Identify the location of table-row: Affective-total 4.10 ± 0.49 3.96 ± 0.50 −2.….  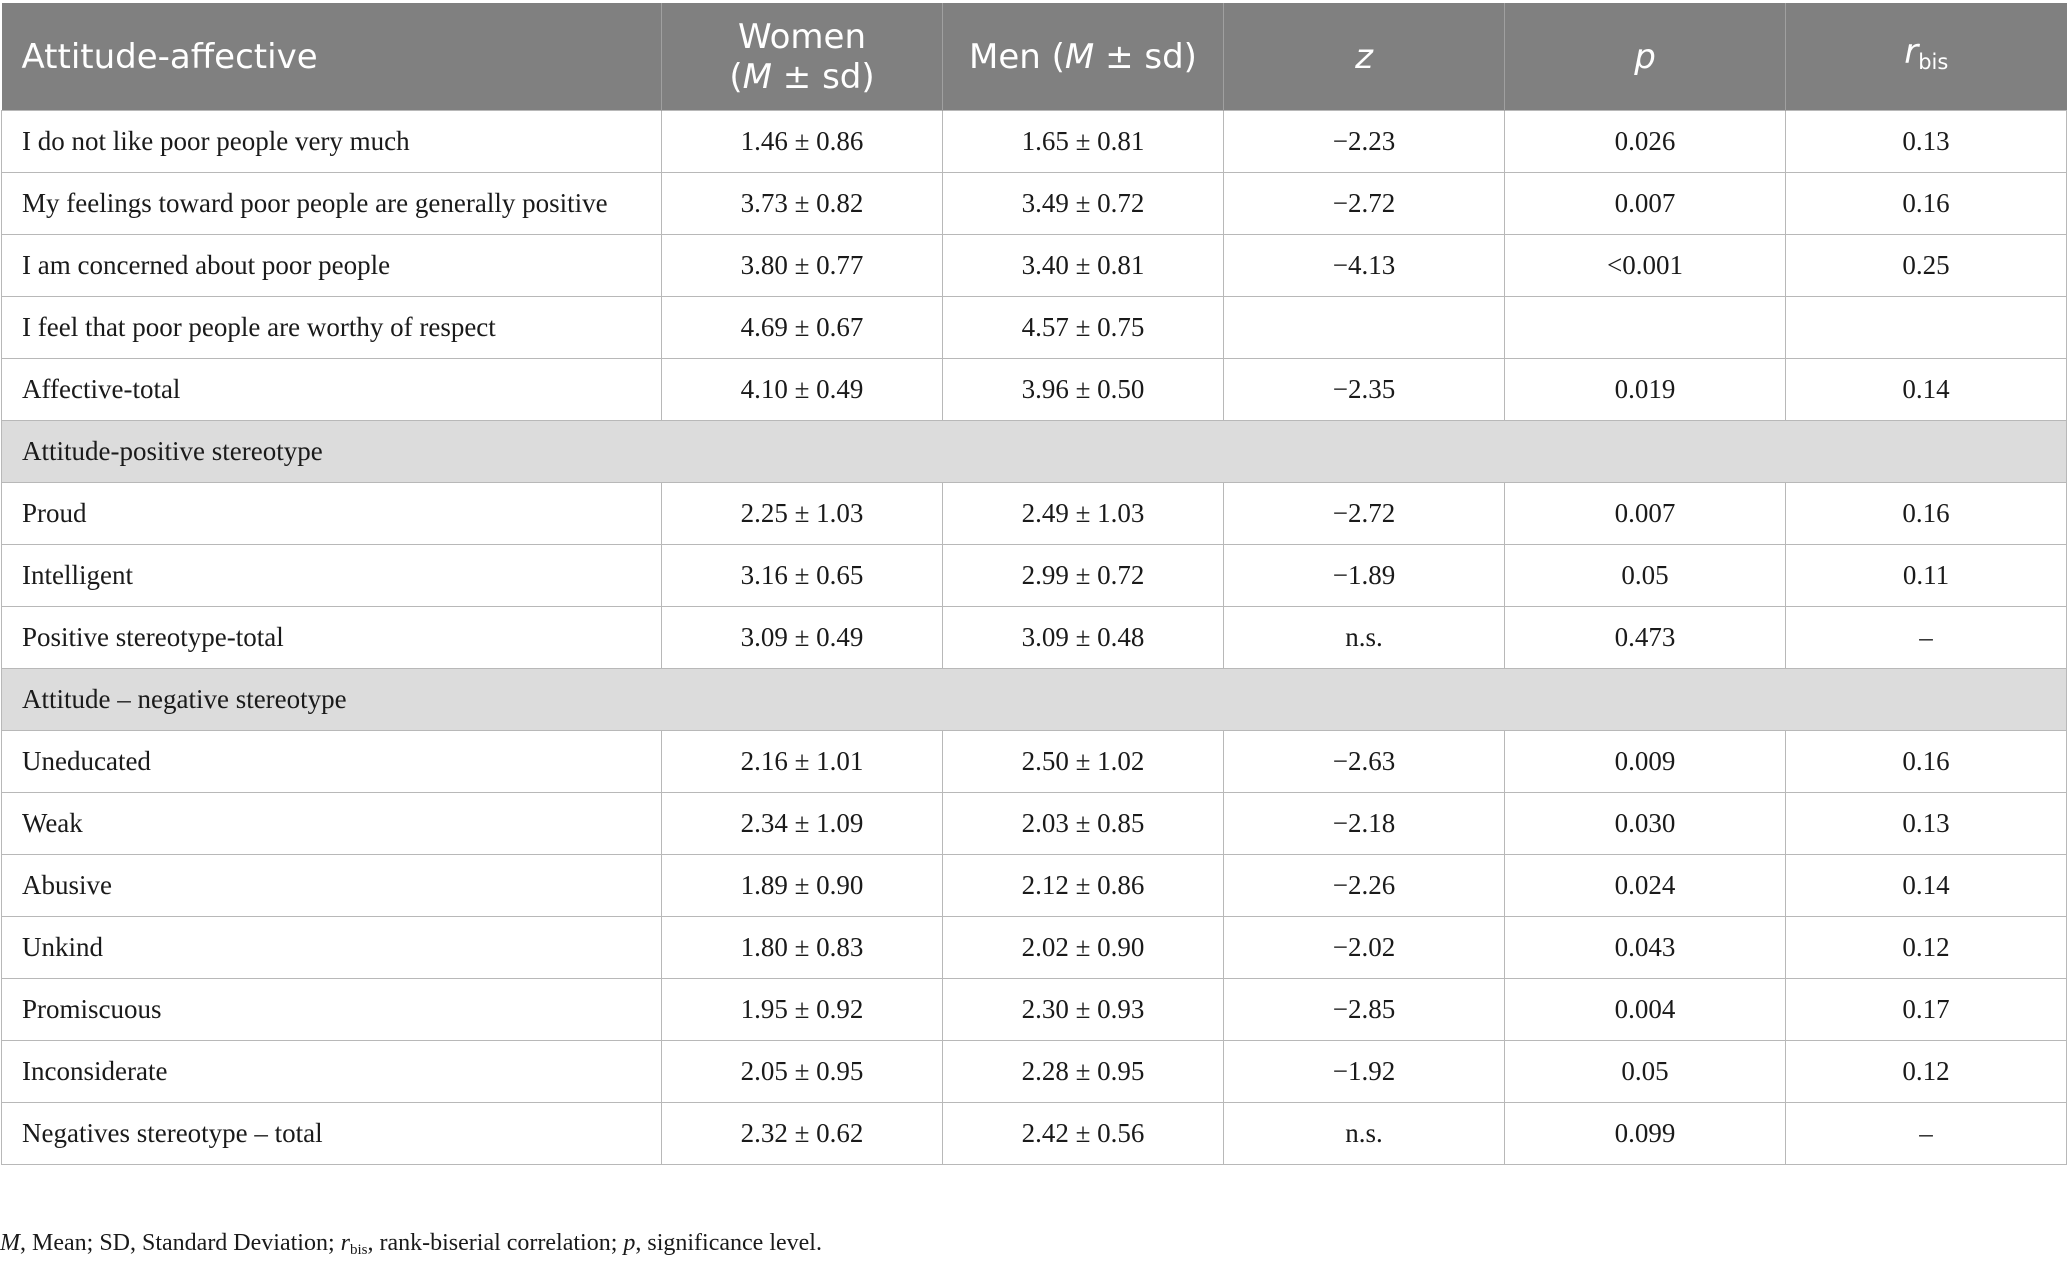
(1034, 389).